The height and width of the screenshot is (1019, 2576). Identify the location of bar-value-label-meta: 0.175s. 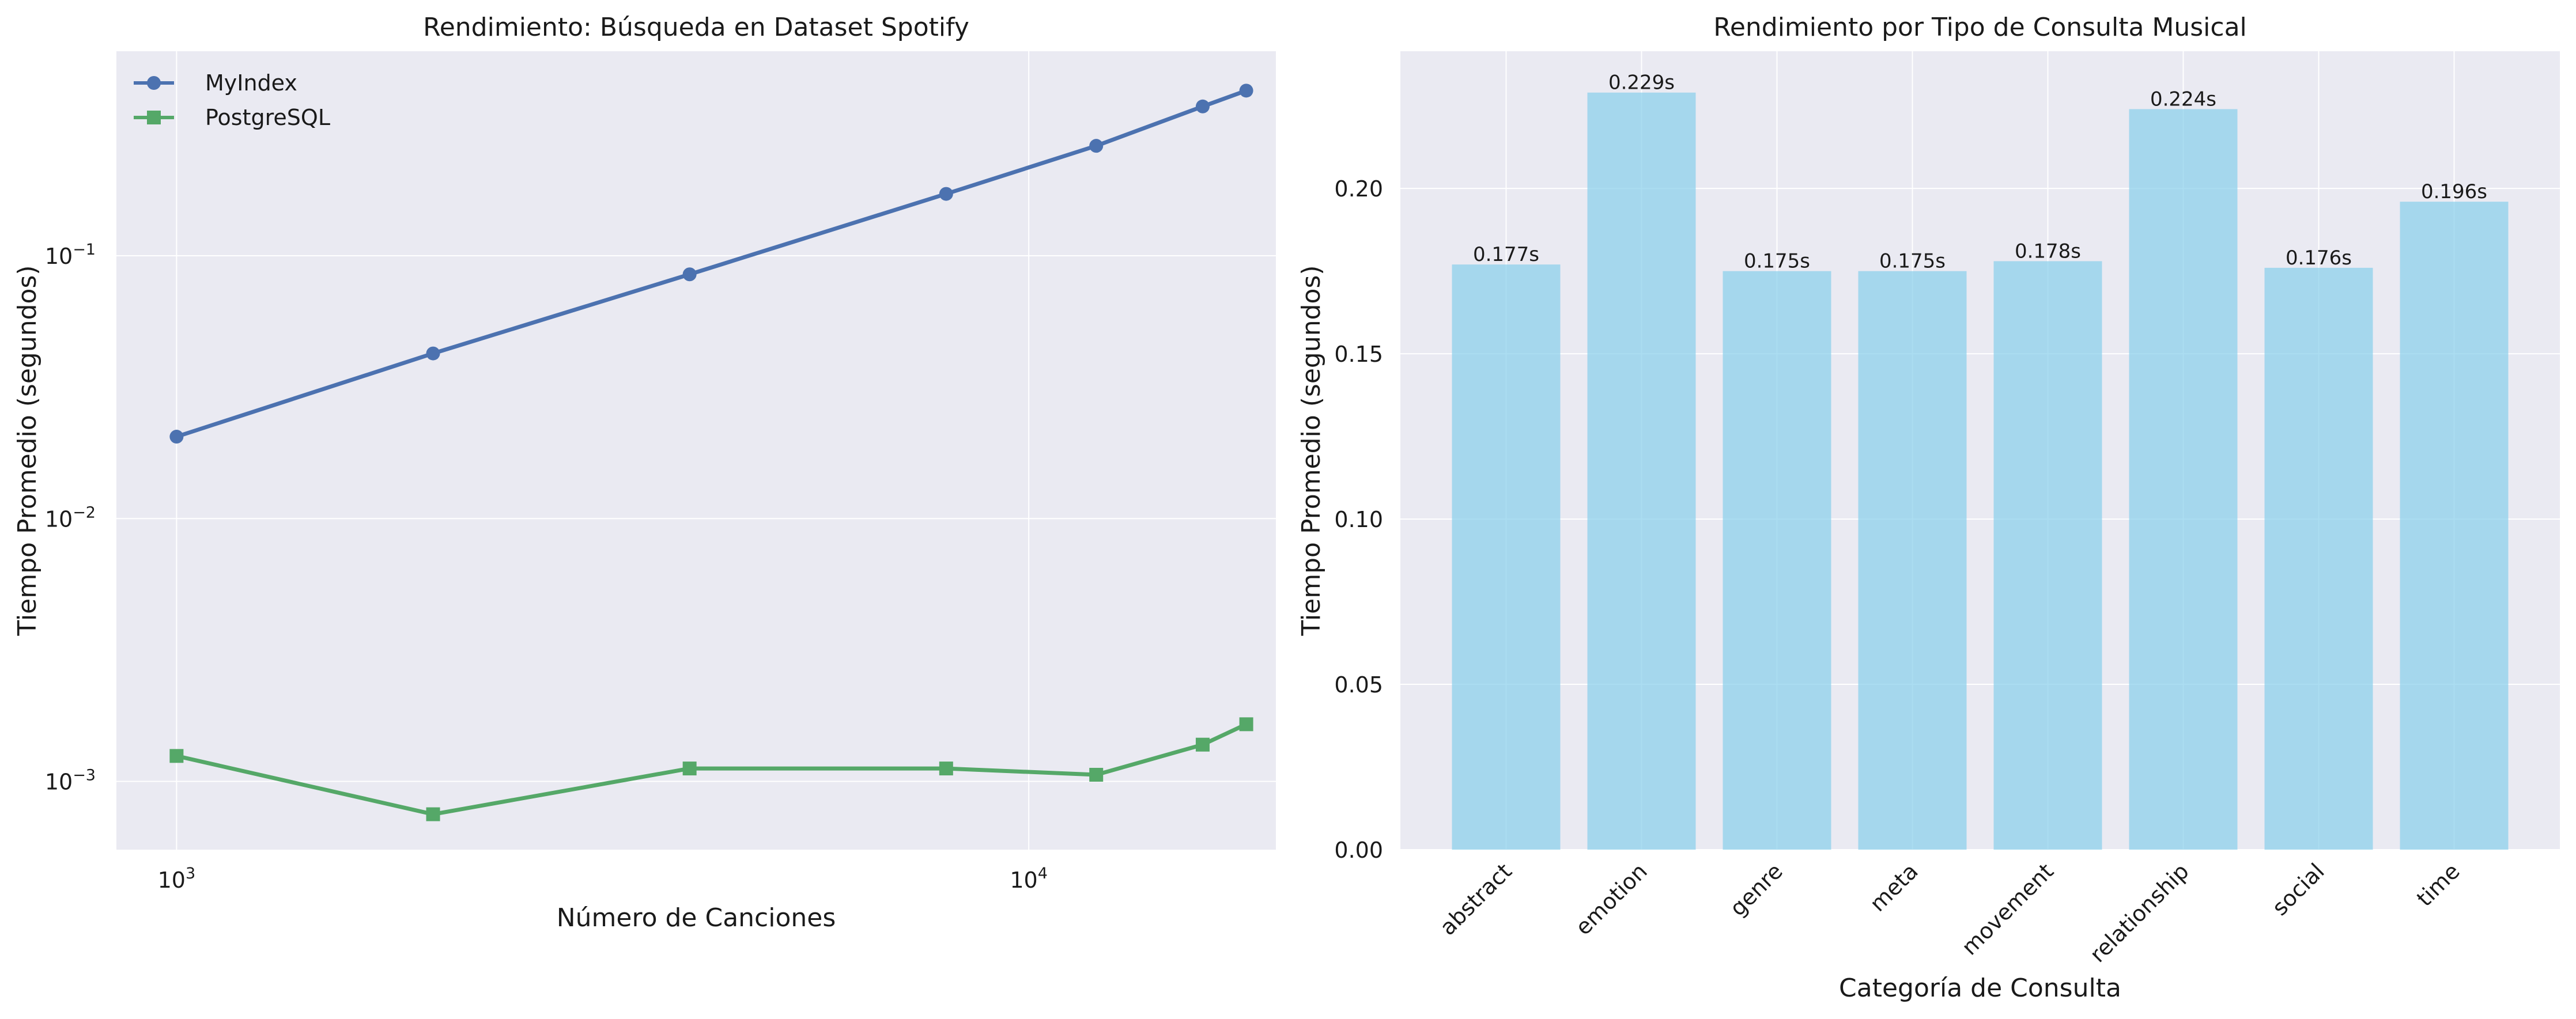
(1912, 261).